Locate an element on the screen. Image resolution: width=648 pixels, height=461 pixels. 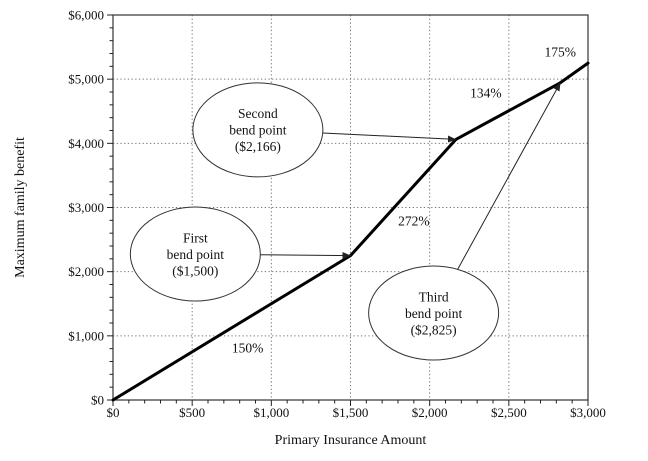
callout-text: Second bend point ($2,166) is located at coordinates (258, 130).